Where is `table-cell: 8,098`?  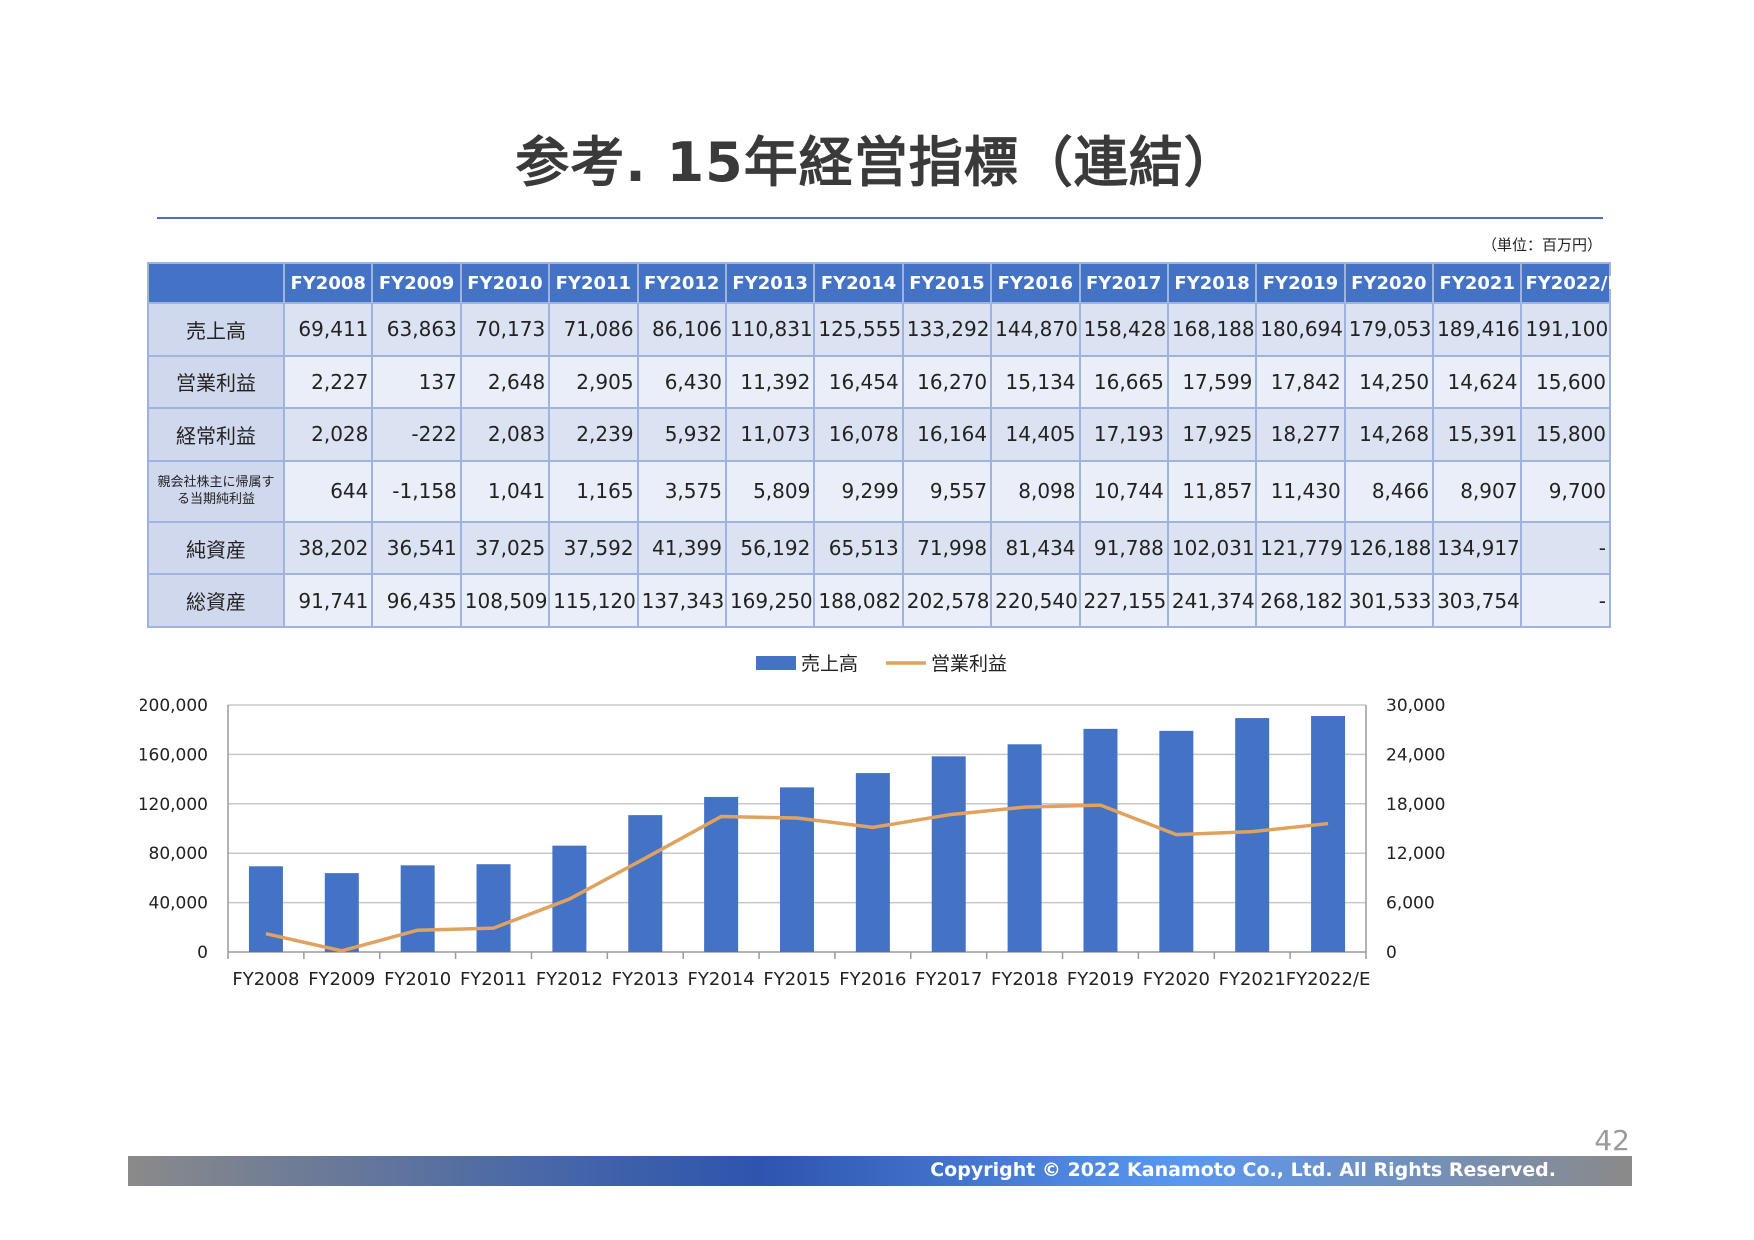
table-cell: 8,098 is located at coordinates (1035, 491).